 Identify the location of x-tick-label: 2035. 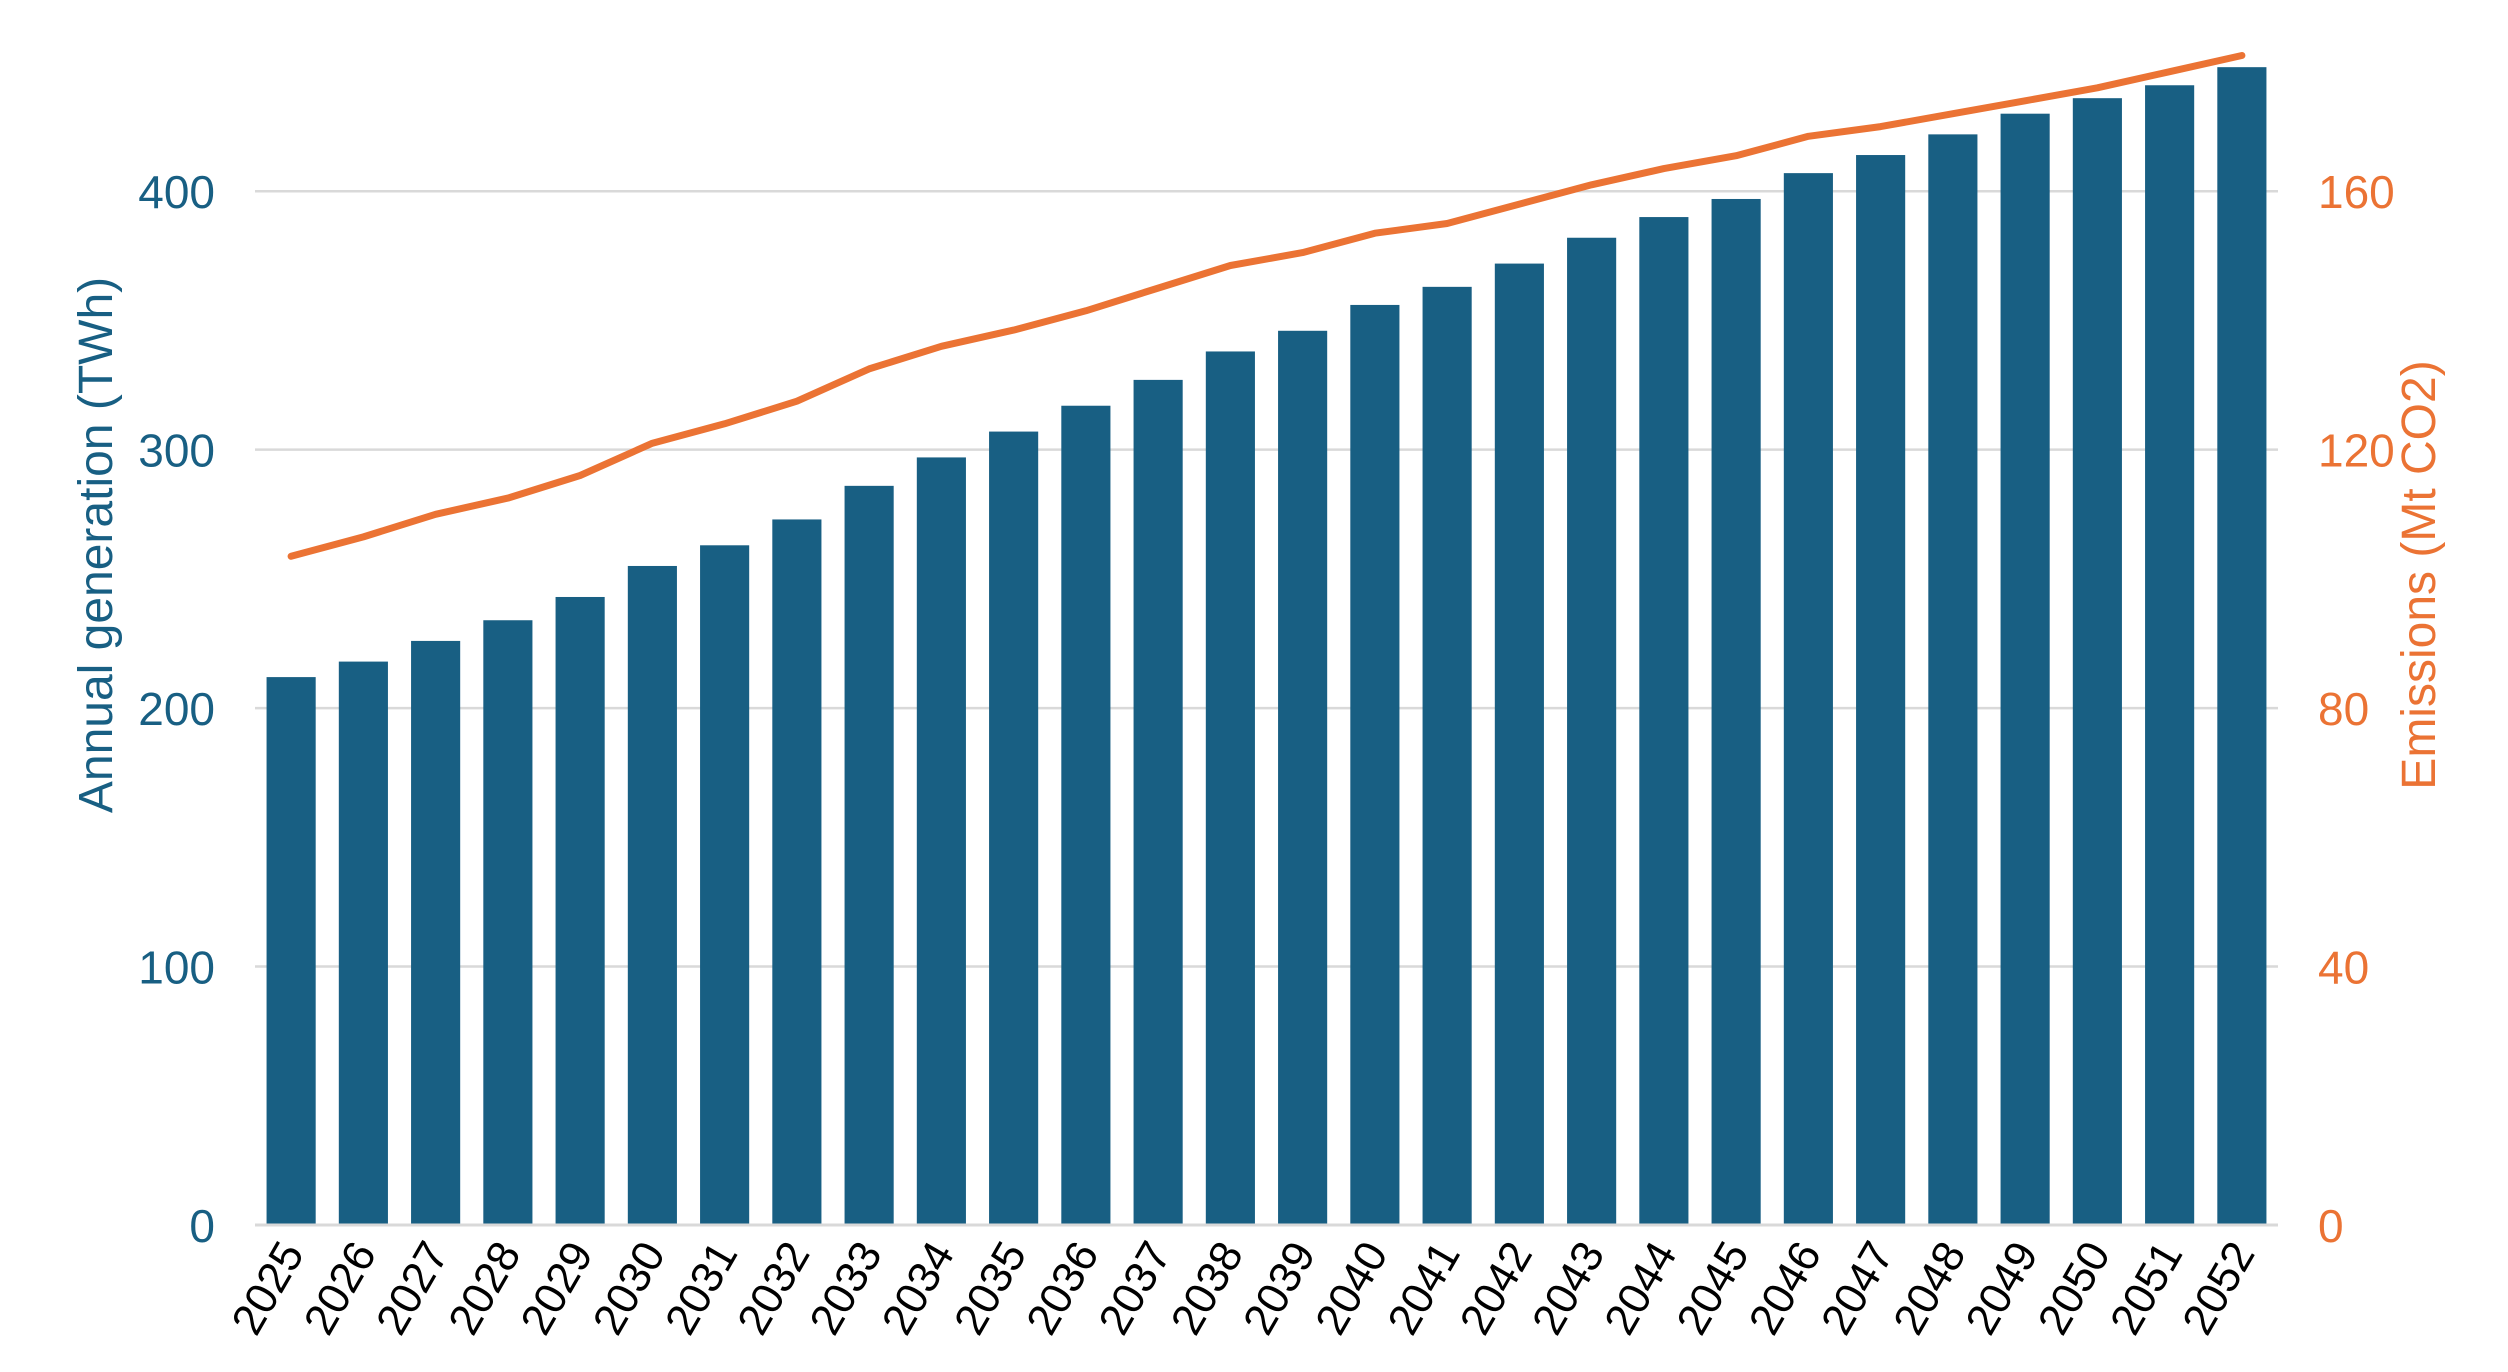
(990, 1288).